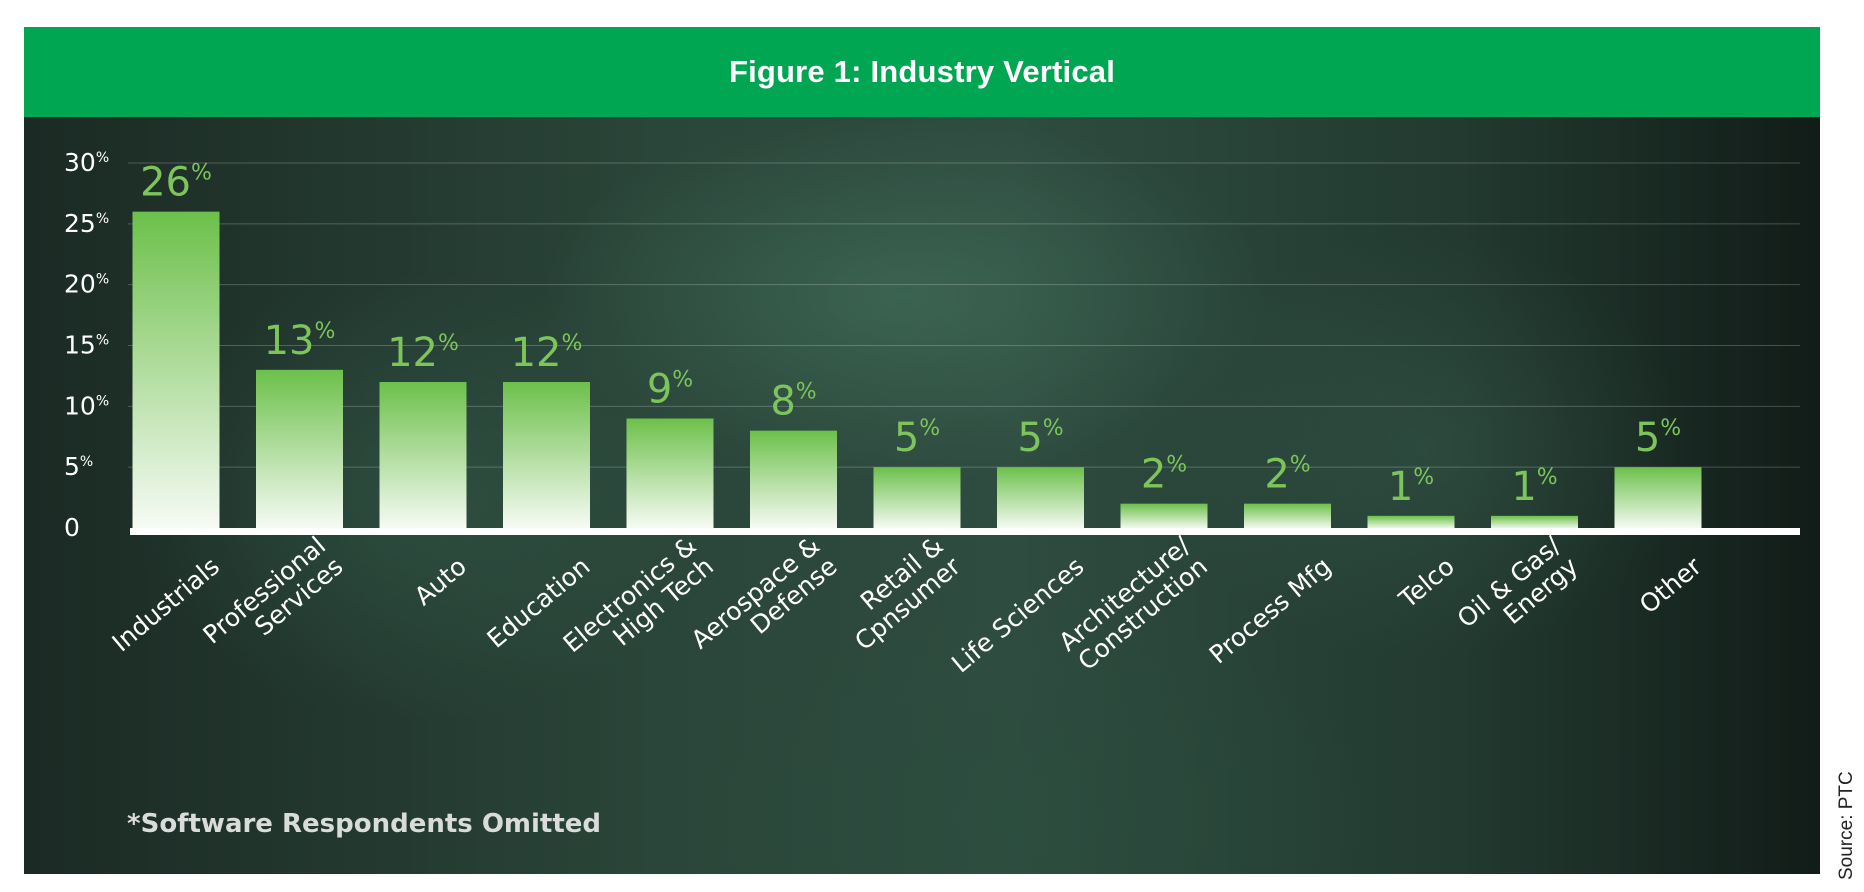  I want to click on category-label-line: Life Sciences, so click(1017, 615).